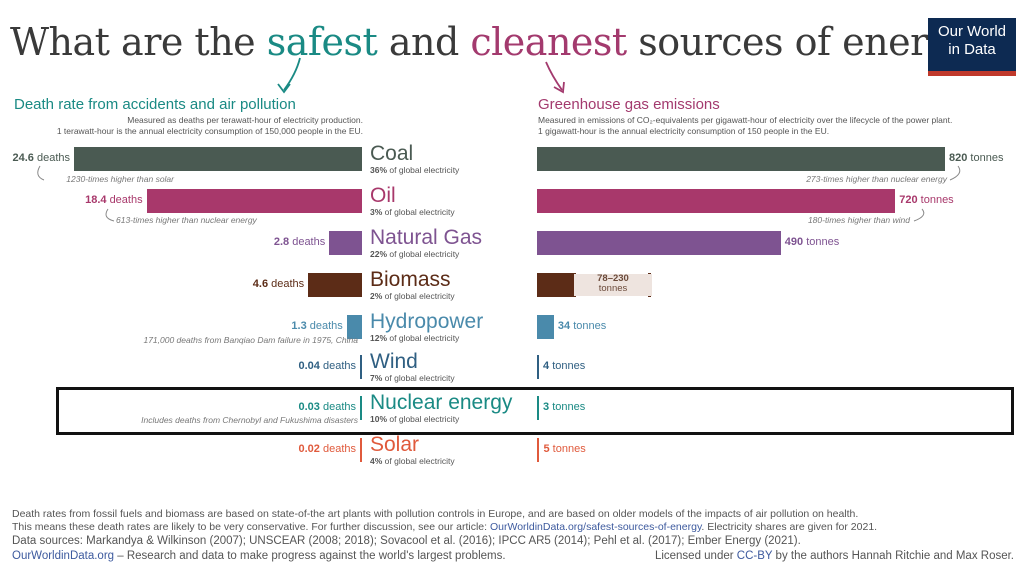 The image size is (1024, 576). Describe the element at coordinates (335, 285) in the screenshot. I see `death-bar-biomass` at that location.